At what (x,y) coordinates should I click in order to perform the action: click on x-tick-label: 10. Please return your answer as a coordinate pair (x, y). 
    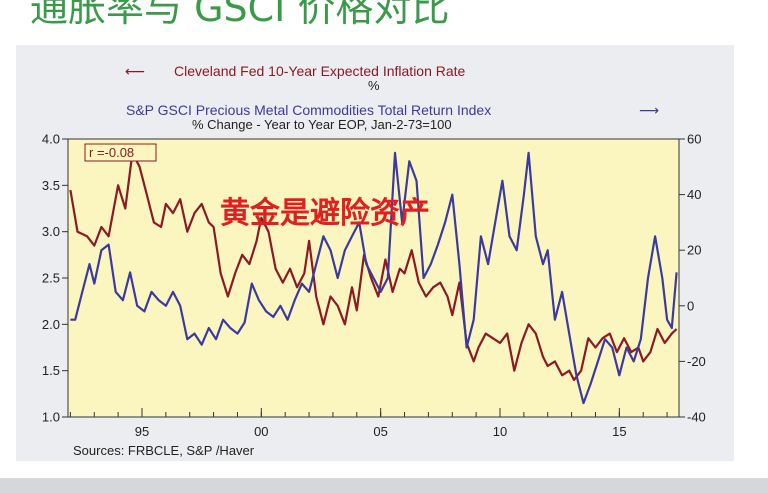
    Looking at the image, I should click on (500, 431).